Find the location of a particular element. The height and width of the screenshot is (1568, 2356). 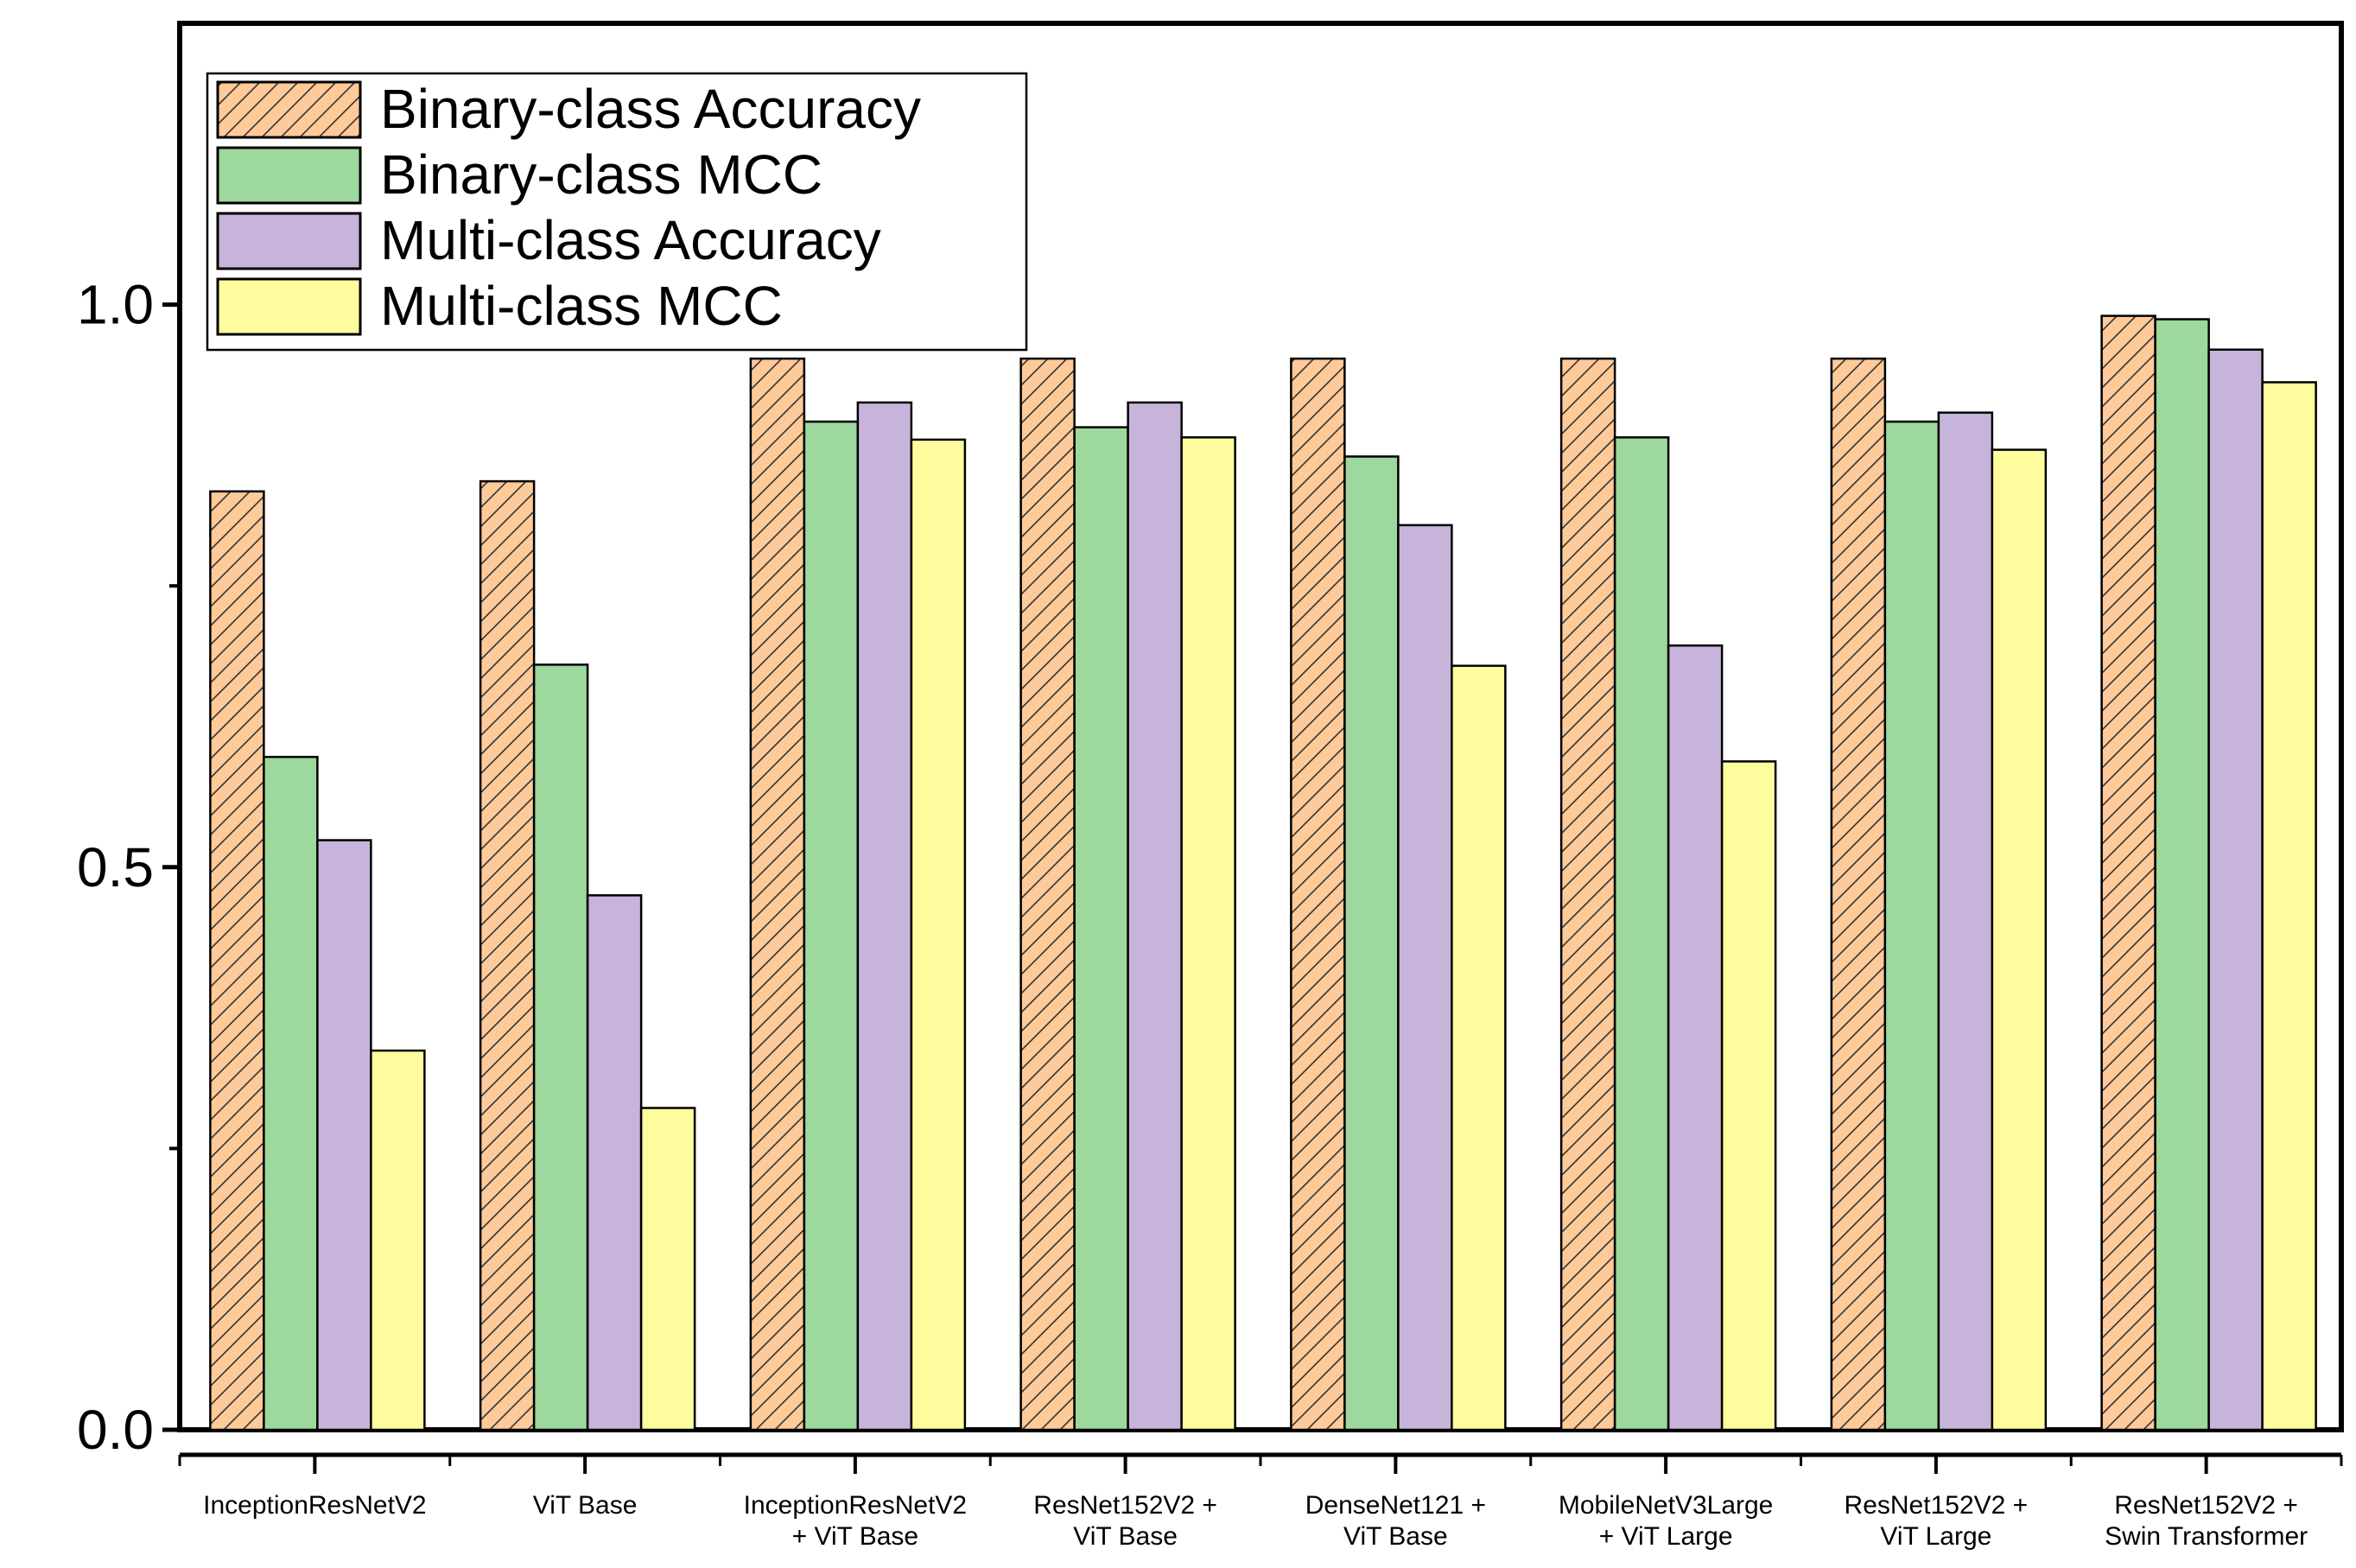

x-tick-label-line: + ViT Base is located at coordinates (855, 1536).